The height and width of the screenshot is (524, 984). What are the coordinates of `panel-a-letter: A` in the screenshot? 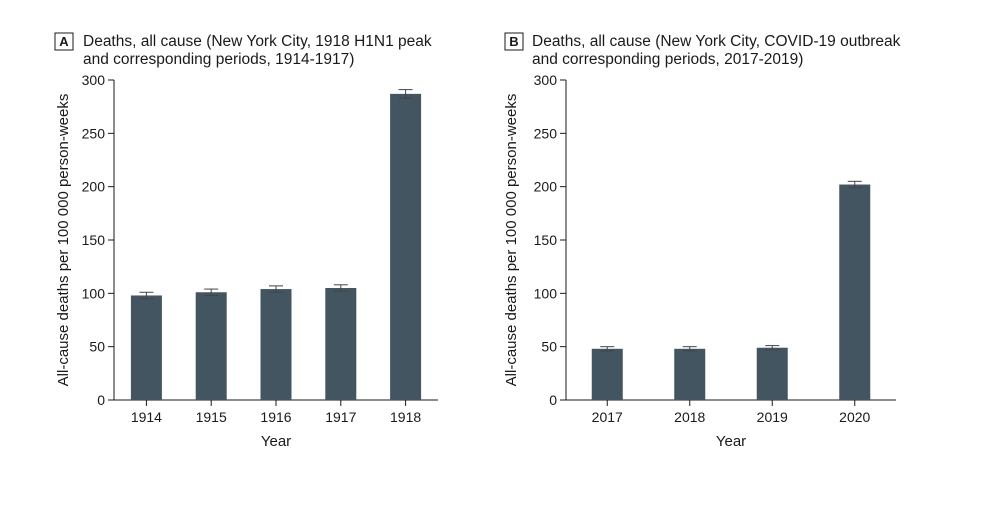 It's located at (64, 41).